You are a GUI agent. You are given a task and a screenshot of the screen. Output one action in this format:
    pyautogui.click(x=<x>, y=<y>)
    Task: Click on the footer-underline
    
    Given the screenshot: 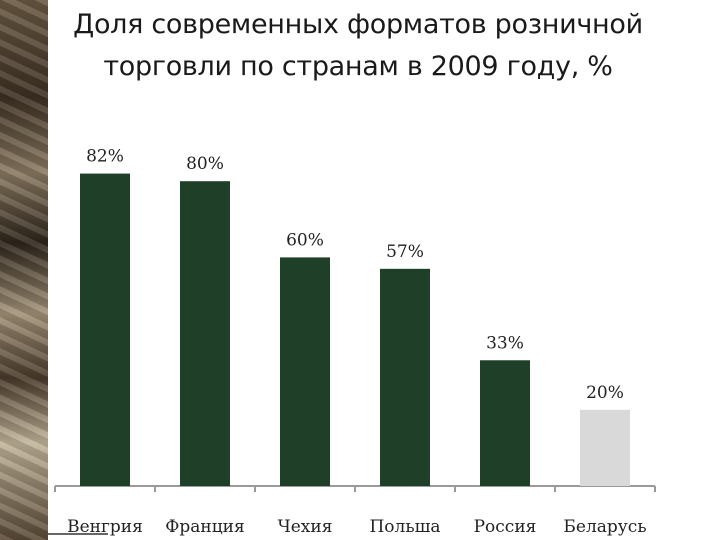 What is the action you would take?
    pyautogui.click(x=78, y=534)
    